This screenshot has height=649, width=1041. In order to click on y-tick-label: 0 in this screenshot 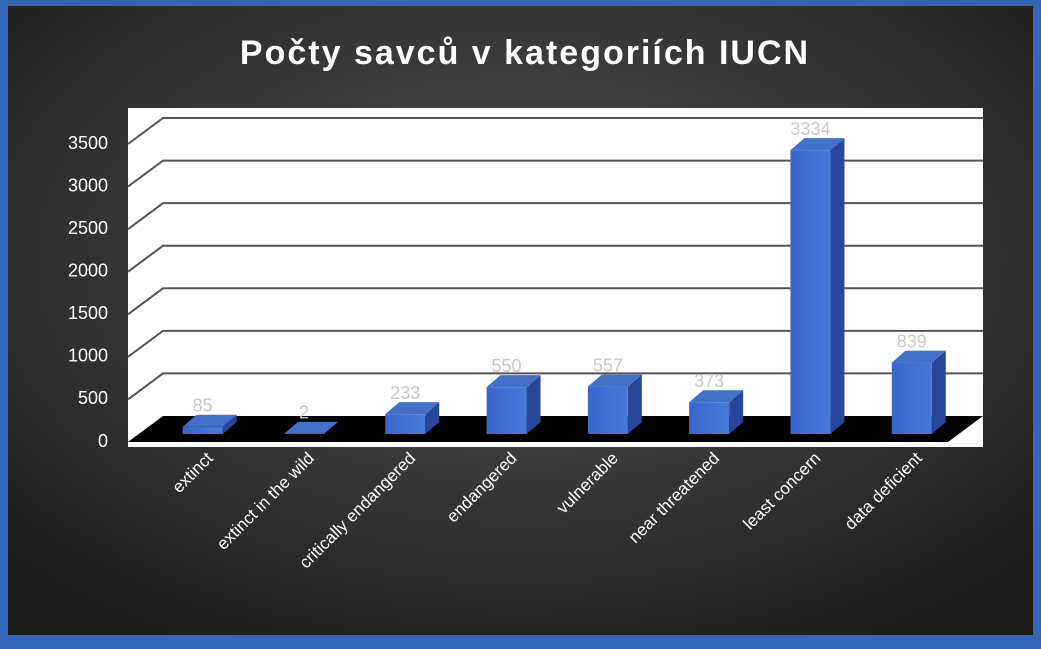, I will do `click(103, 441)`.